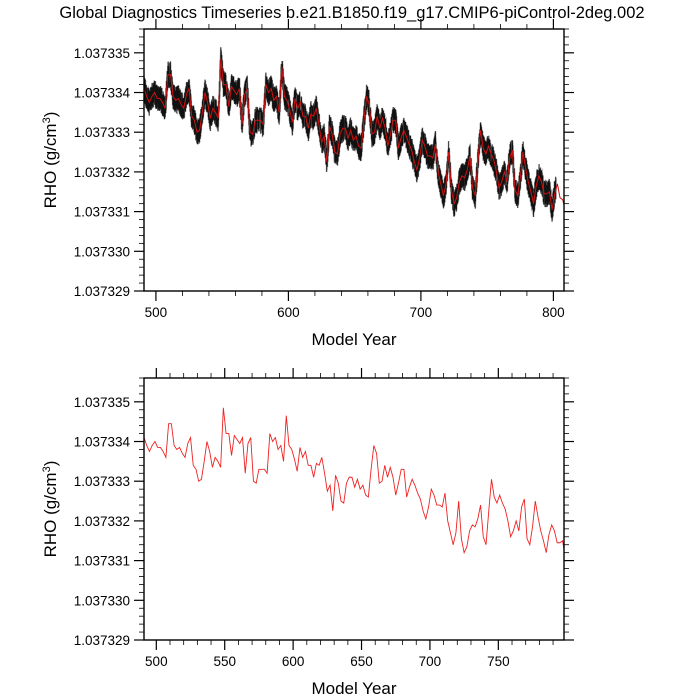  What do you see at coordinates (50, 165) in the screenshot?
I see `top-y-axis-label-main: RHO (g/cm` at bounding box center [50, 165].